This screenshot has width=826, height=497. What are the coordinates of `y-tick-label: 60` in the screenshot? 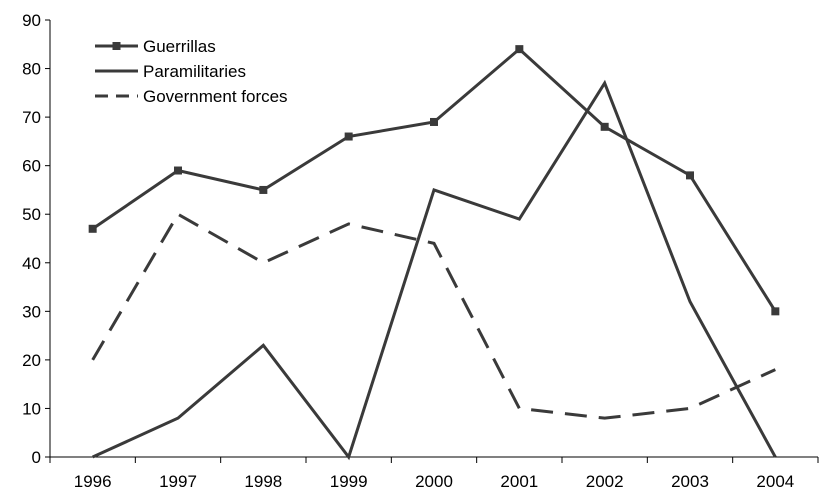 It's located at (31, 166).